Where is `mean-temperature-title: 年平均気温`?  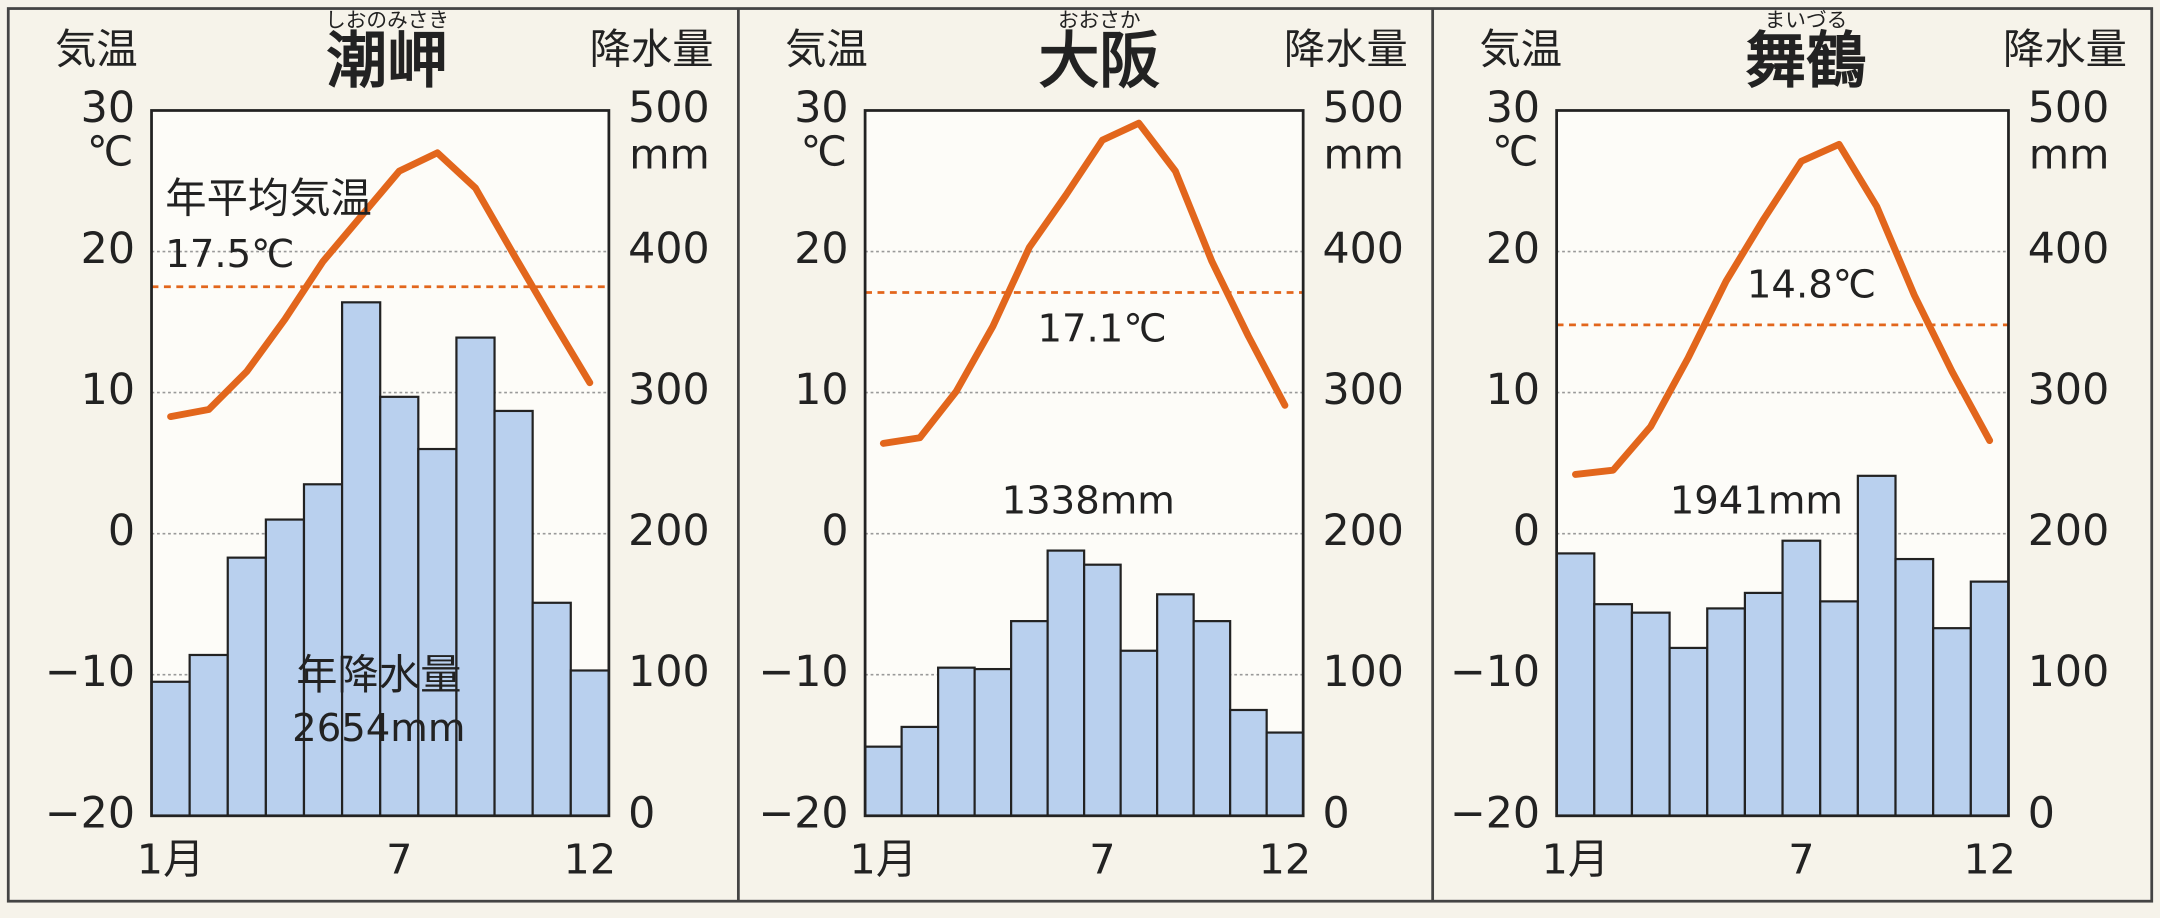
mean-temperature-title: 年平均気温 is located at coordinates (268, 198).